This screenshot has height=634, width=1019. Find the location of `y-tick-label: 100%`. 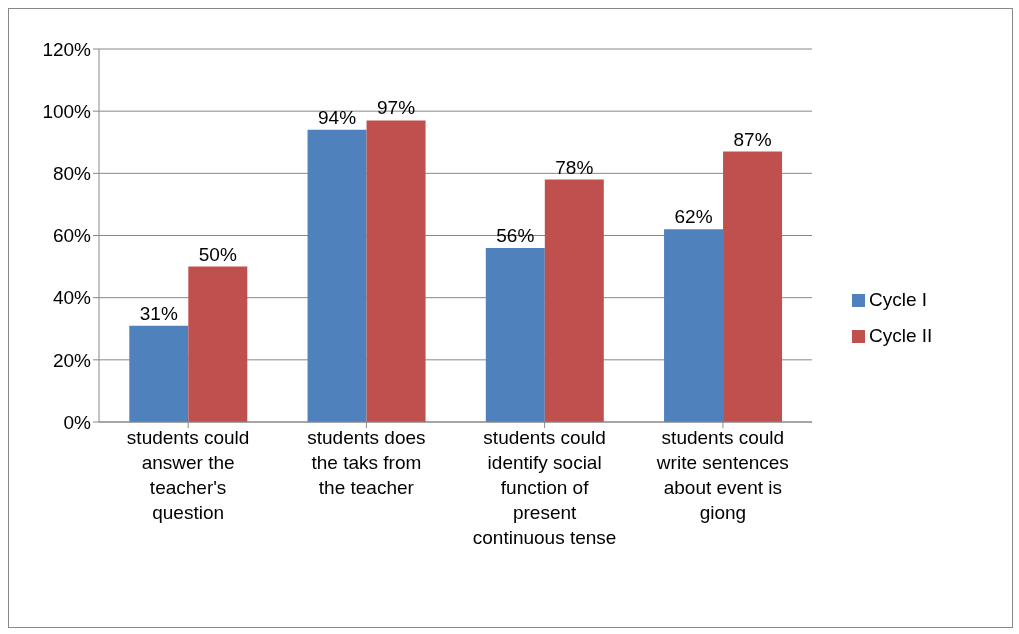

y-tick-label: 100% is located at coordinates (67, 111).